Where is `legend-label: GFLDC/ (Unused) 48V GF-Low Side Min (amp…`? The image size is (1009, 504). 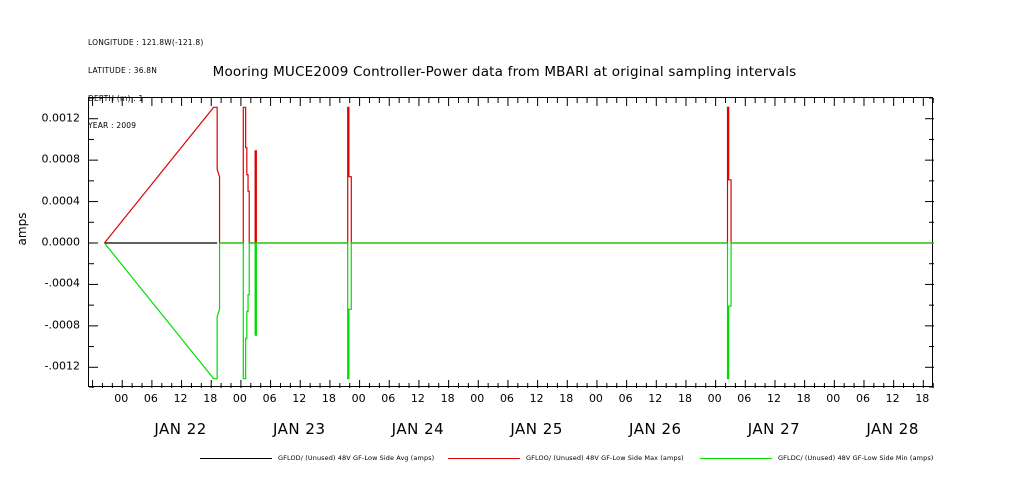
legend-label: GFLDC/ (Unused) 48V GF-Low Side Min (amp… is located at coordinates (856, 458).